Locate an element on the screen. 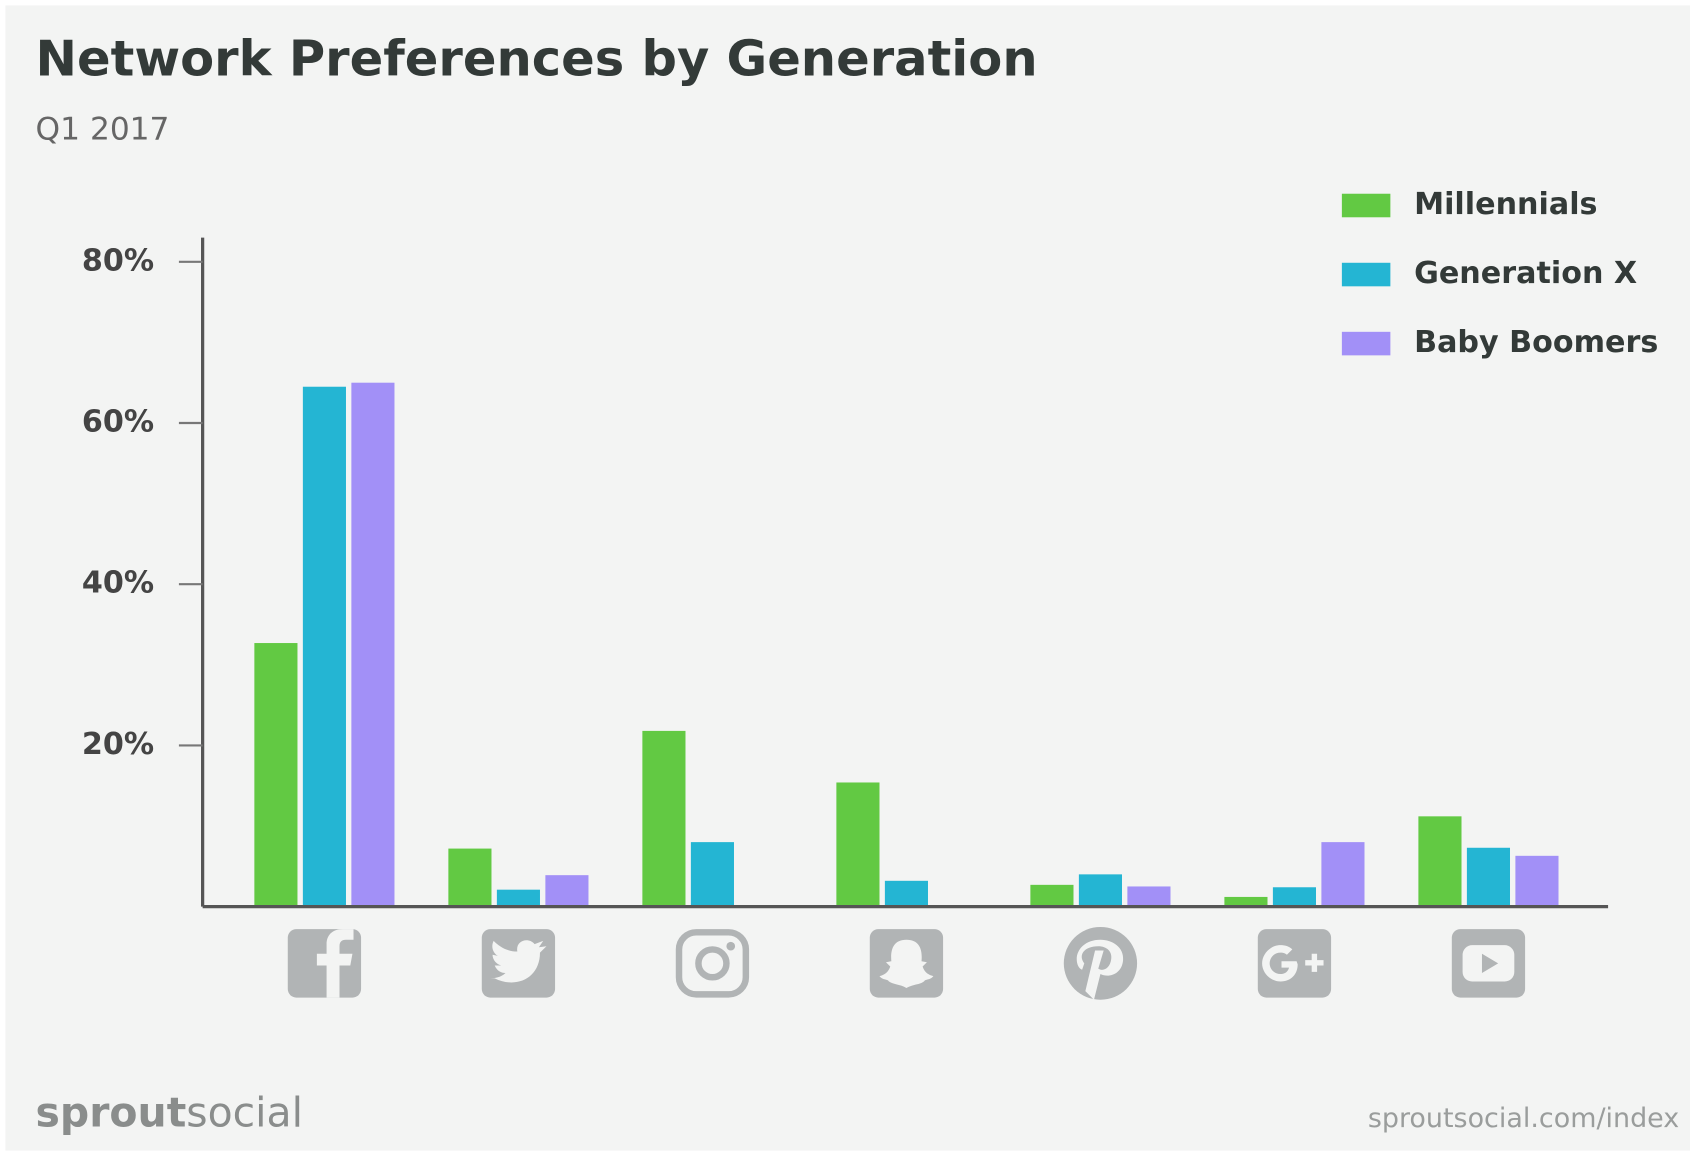 Image resolution: width=1690 pixels, height=1156 pixels. category-icons is located at coordinates (906, 963).